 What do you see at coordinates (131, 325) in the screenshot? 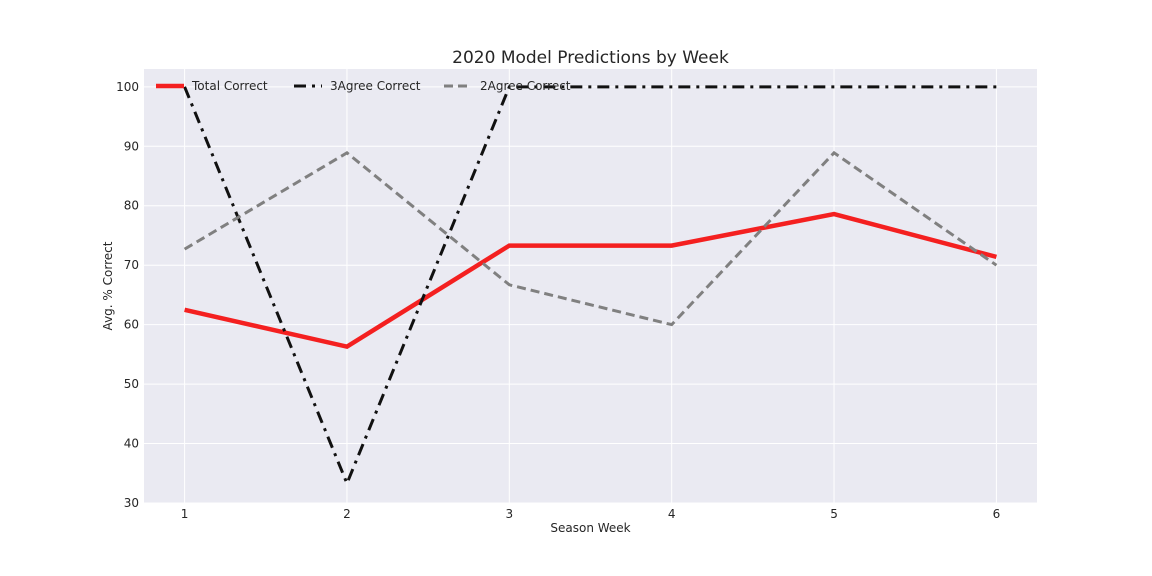
I see `y-tick-label: 60` at bounding box center [131, 325].